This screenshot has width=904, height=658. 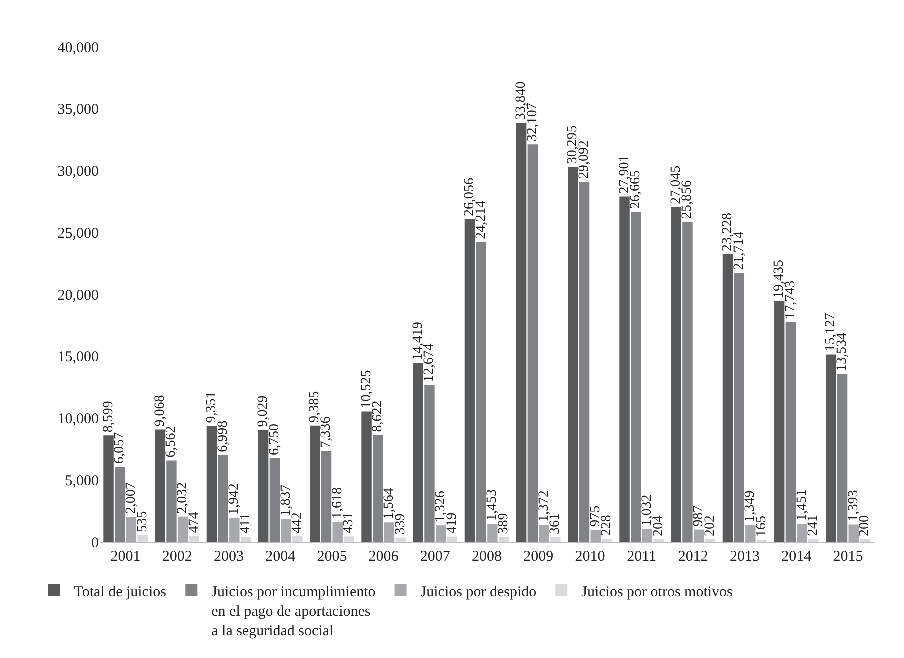 What do you see at coordinates (234, 499) in the screenshot?
I see `data-label: 1,942` at bounding box center [234, 499].